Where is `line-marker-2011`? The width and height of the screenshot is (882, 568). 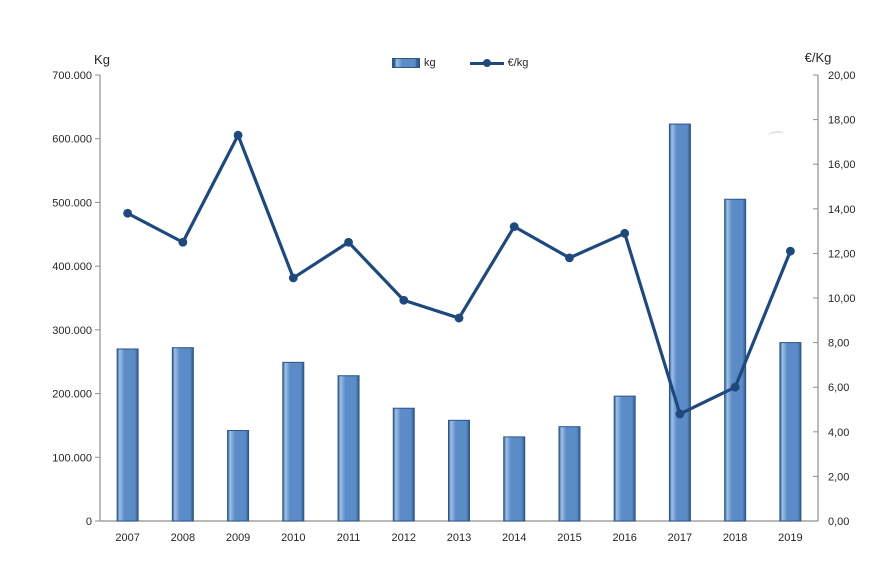 line-marker-2011 is located at coordinates (348, 242).